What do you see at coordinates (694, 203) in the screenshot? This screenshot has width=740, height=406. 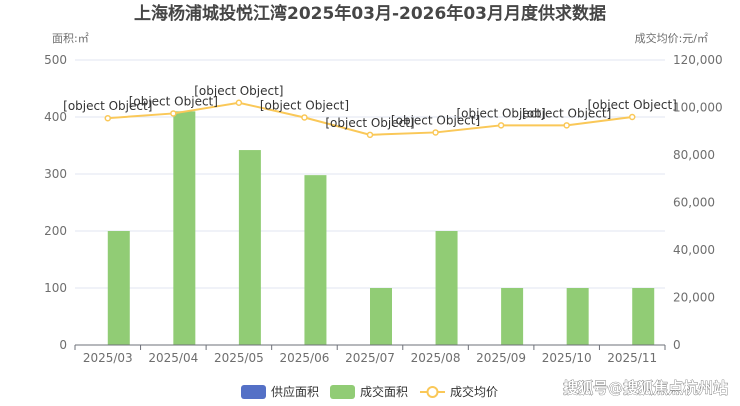 I see `right-tick-label: 60,000` at bounding box center [694, 203].